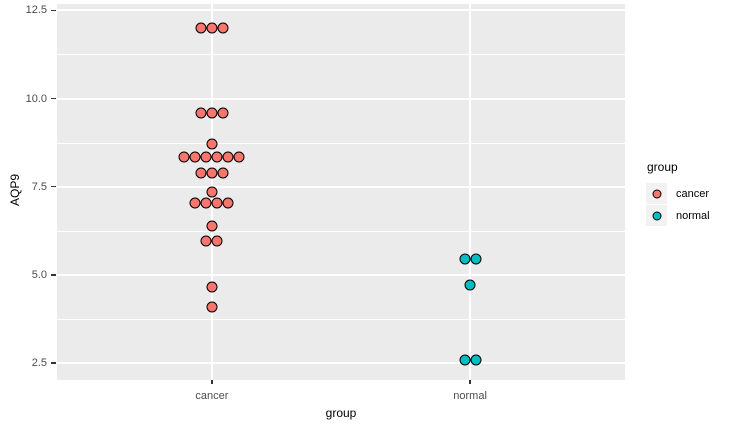 Image resolution: width=731 pixels, height=427 pixels. I want to click on legend-key-cancer, so click(656, 193).